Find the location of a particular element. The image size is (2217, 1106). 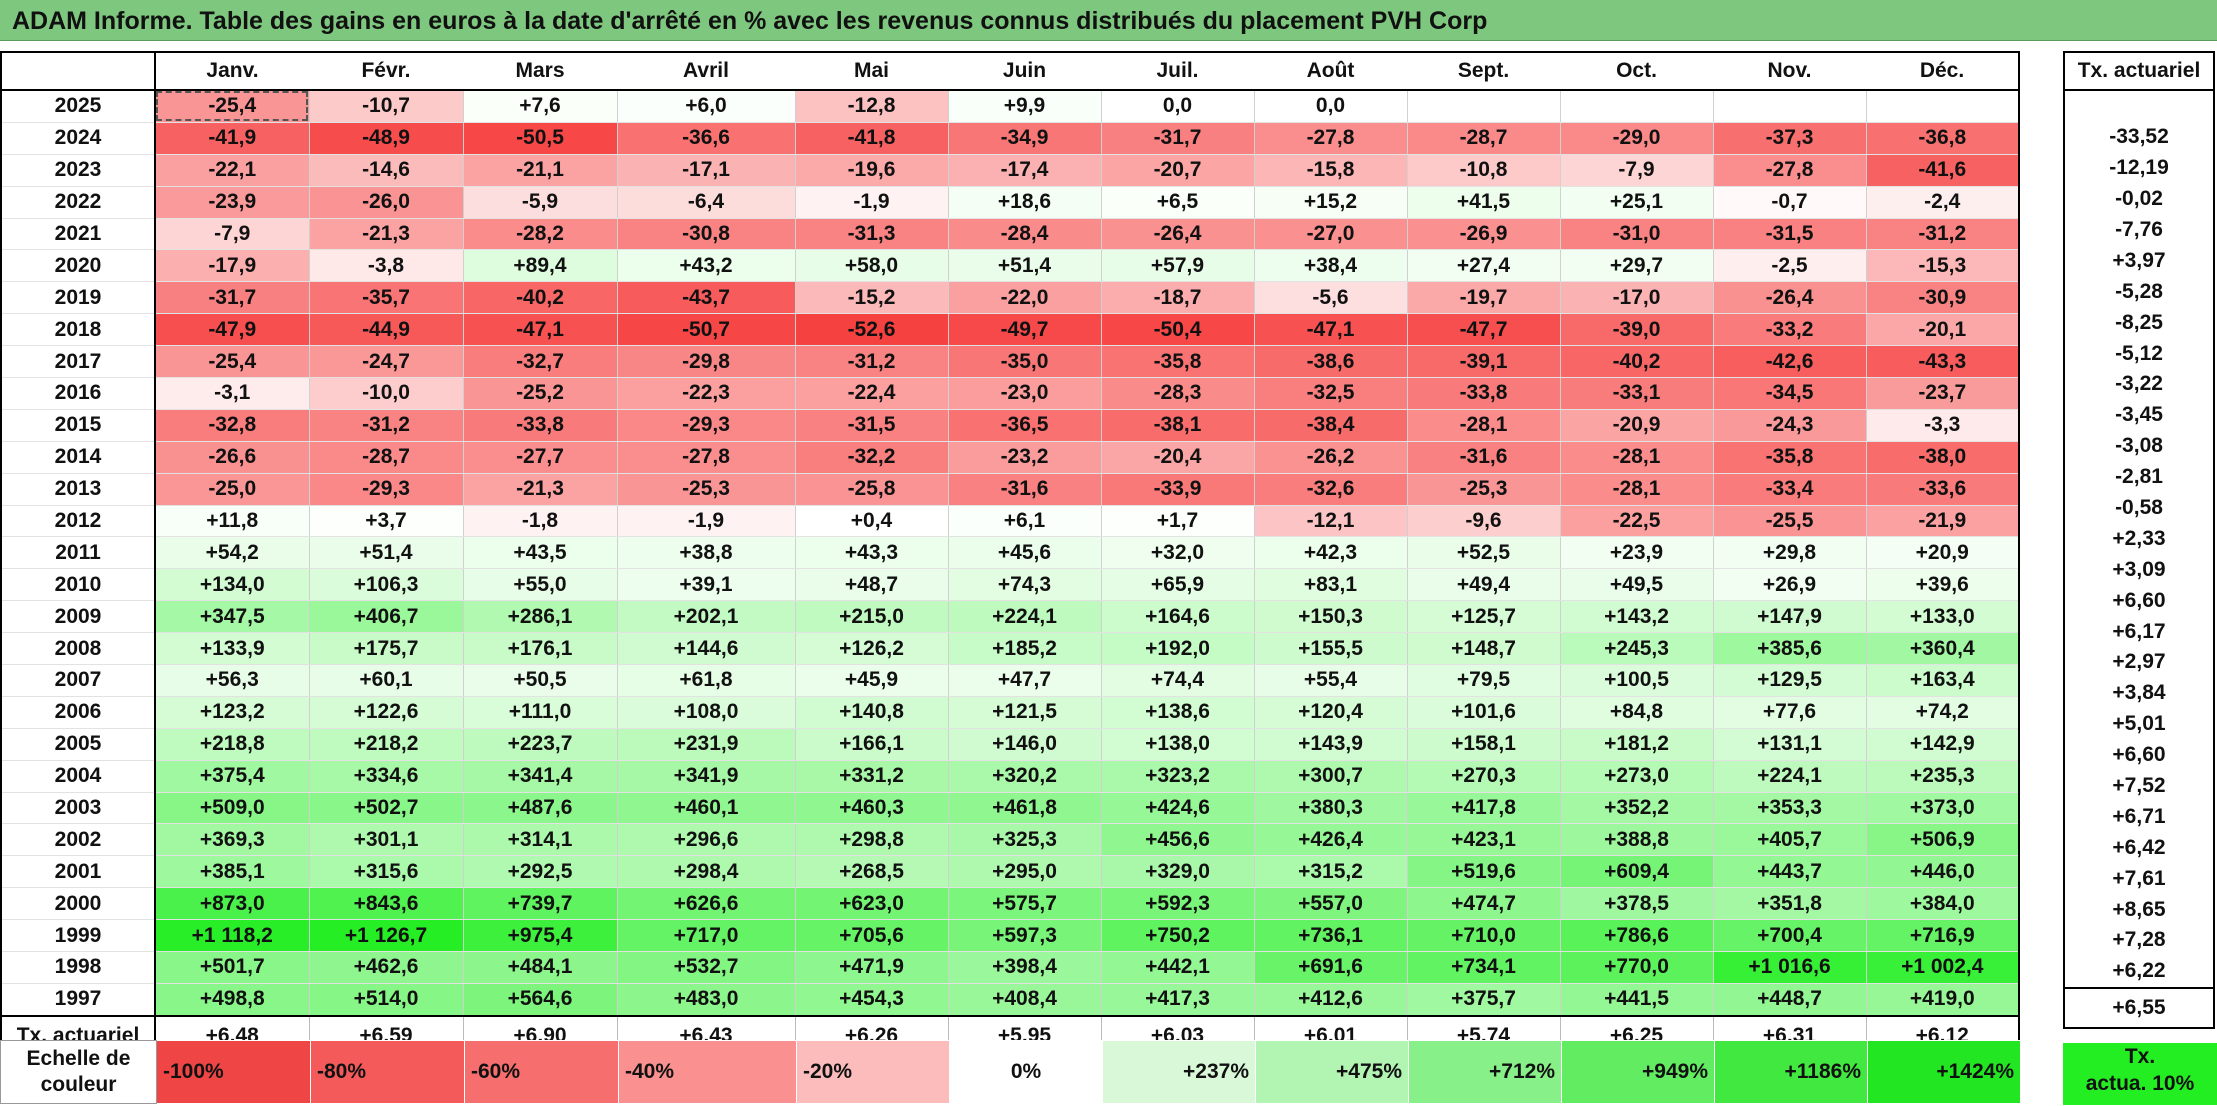

gain-cell: +273,0 is located at coordinates (1637, 776).